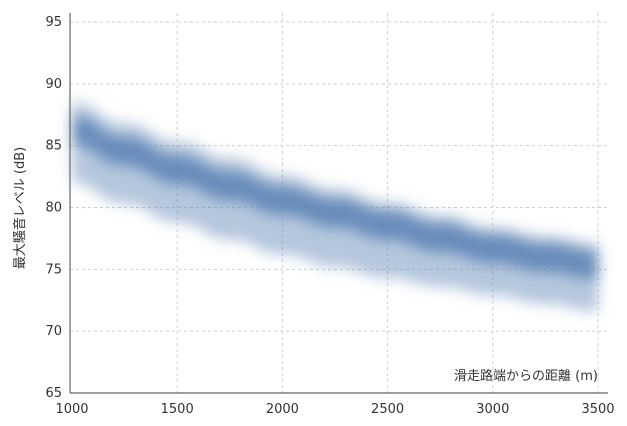 The width and height of the screenshot is (627, 426). Describe the element at coordinates (53, 269) in the screenshot. I see `y-tick-label: 75` at that location.